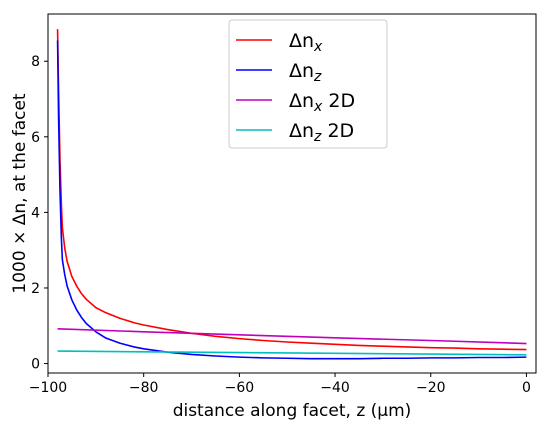  What do you see at coordinates (431, 388) in the screenshot?
I see `x-tick-label: −20` at bounding box center [431, 388].